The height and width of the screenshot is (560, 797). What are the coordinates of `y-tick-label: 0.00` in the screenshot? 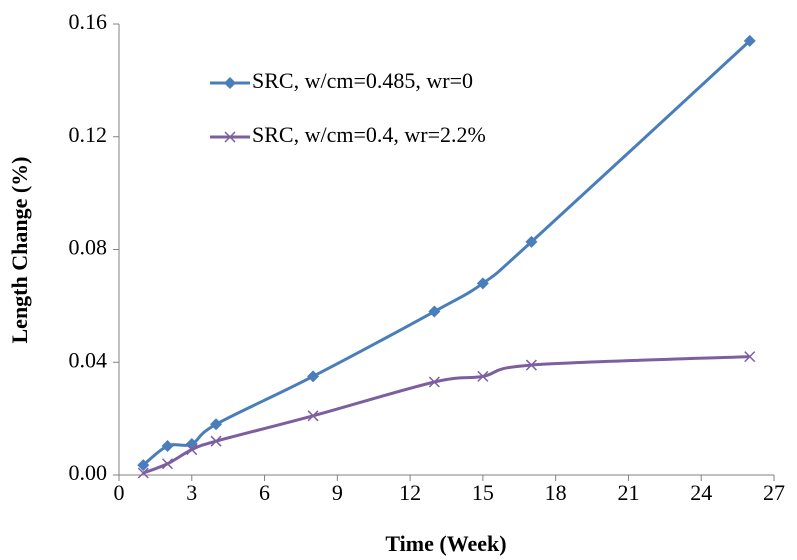 It's located at (88, 472).